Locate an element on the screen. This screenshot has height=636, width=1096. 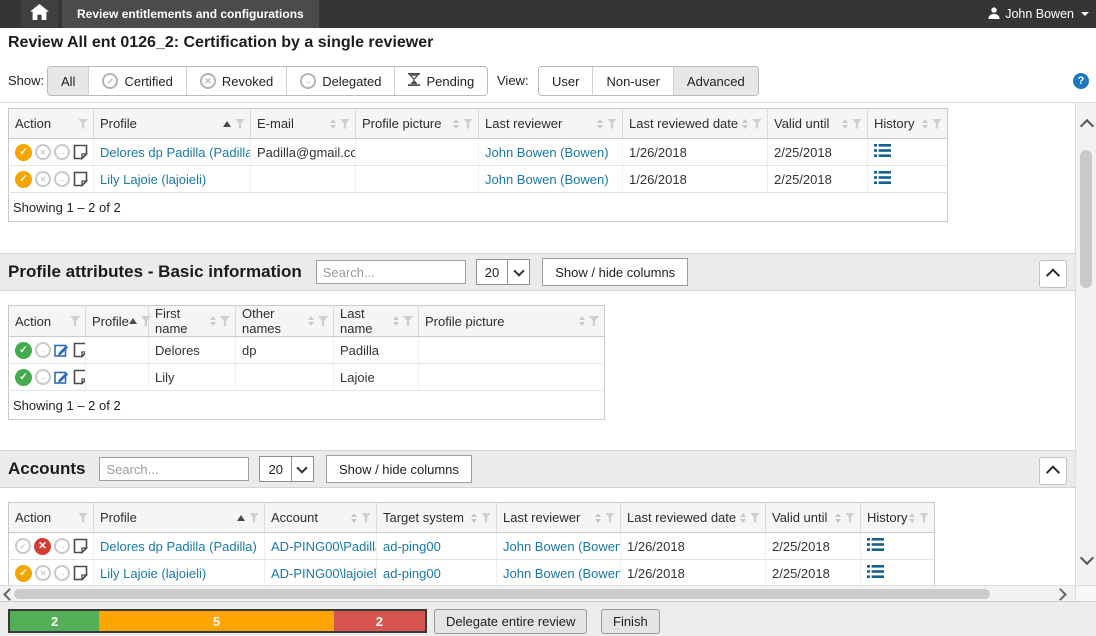
finish-button: Finish is located at coordinates (630, 621).